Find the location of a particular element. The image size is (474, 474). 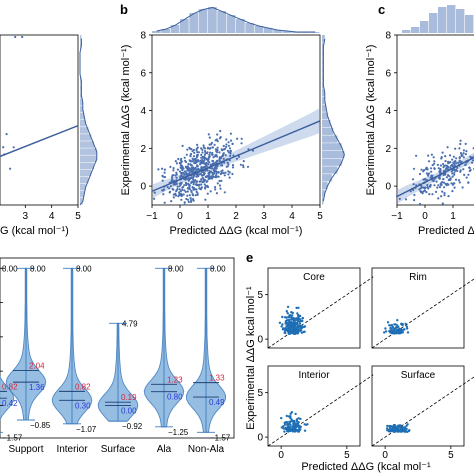

subplot-frame-surface is located at coordinates (418, 406).